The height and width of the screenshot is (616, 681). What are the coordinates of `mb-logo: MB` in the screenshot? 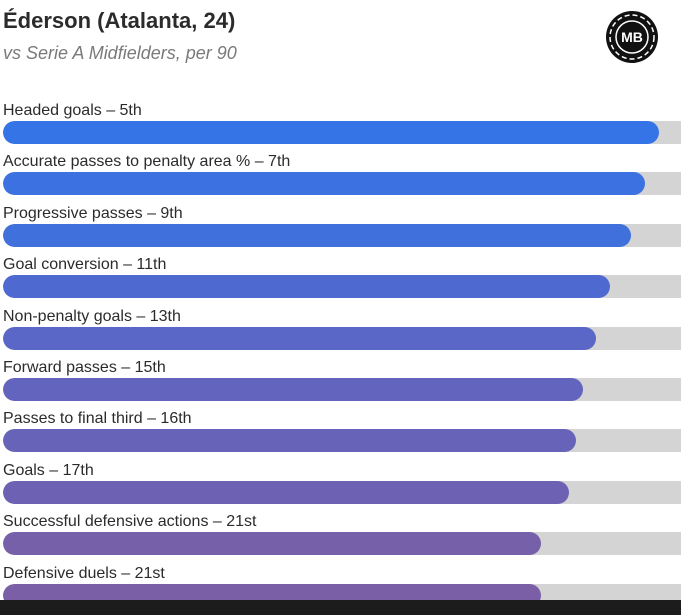 It's located at (632, 37).